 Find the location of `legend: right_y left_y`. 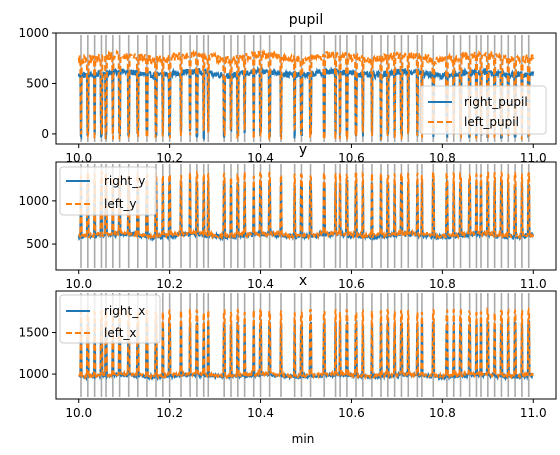

legend: right_y left_y is located at coordinates (108, 191).